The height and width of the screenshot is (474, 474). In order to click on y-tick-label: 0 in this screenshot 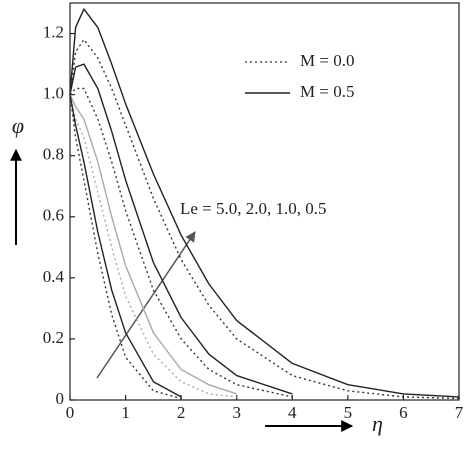, I will do `click(60, 398)`.